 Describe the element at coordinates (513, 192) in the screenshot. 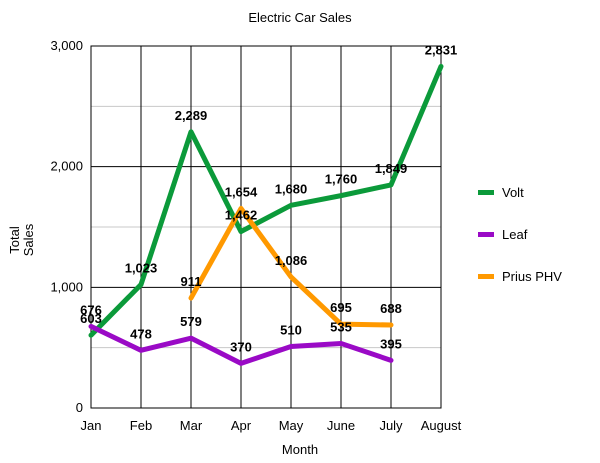

I see `legend-label-volt: Volt` at that location.